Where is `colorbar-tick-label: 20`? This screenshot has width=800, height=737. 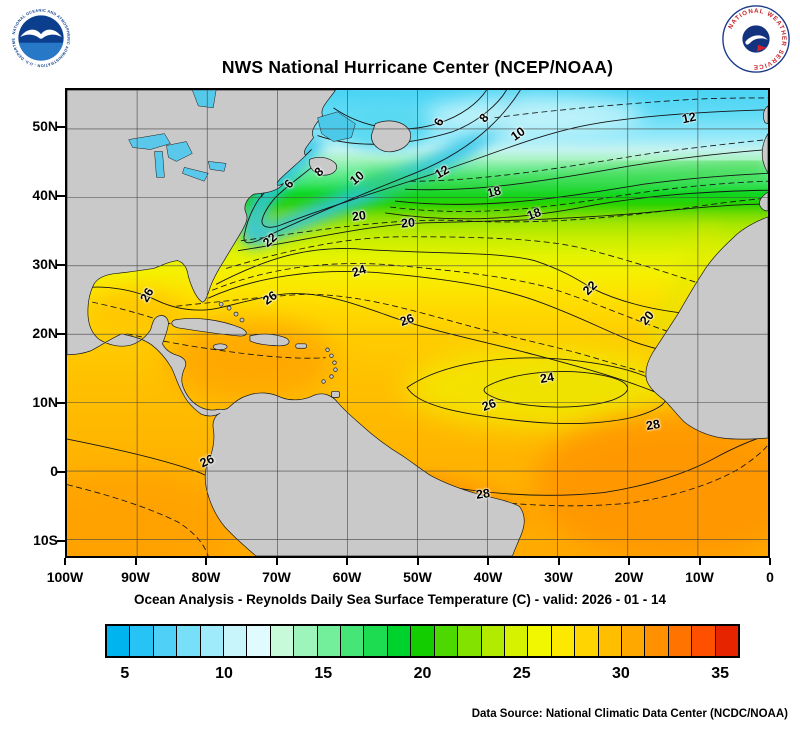
colorbar-tick-label: 20 is located at coordinates (422, 673).